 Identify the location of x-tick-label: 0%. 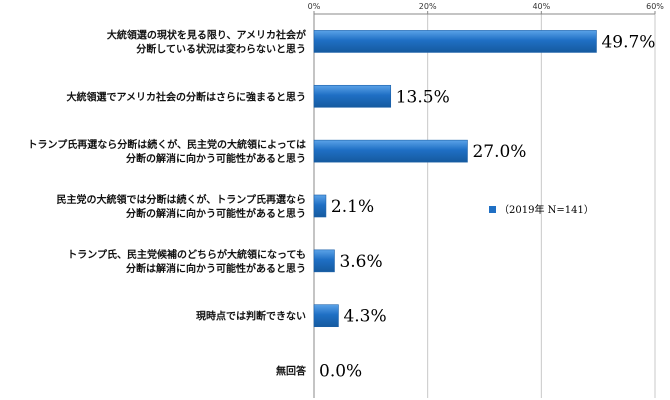
(314, 6).